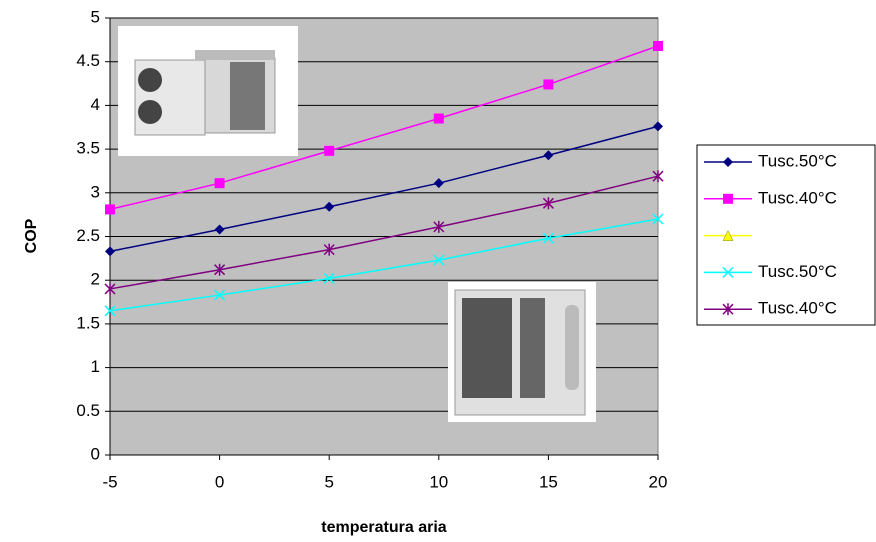 This screenshot has width=876, height=542. I want to click on y-tick-label: 1, so click(95, 366).